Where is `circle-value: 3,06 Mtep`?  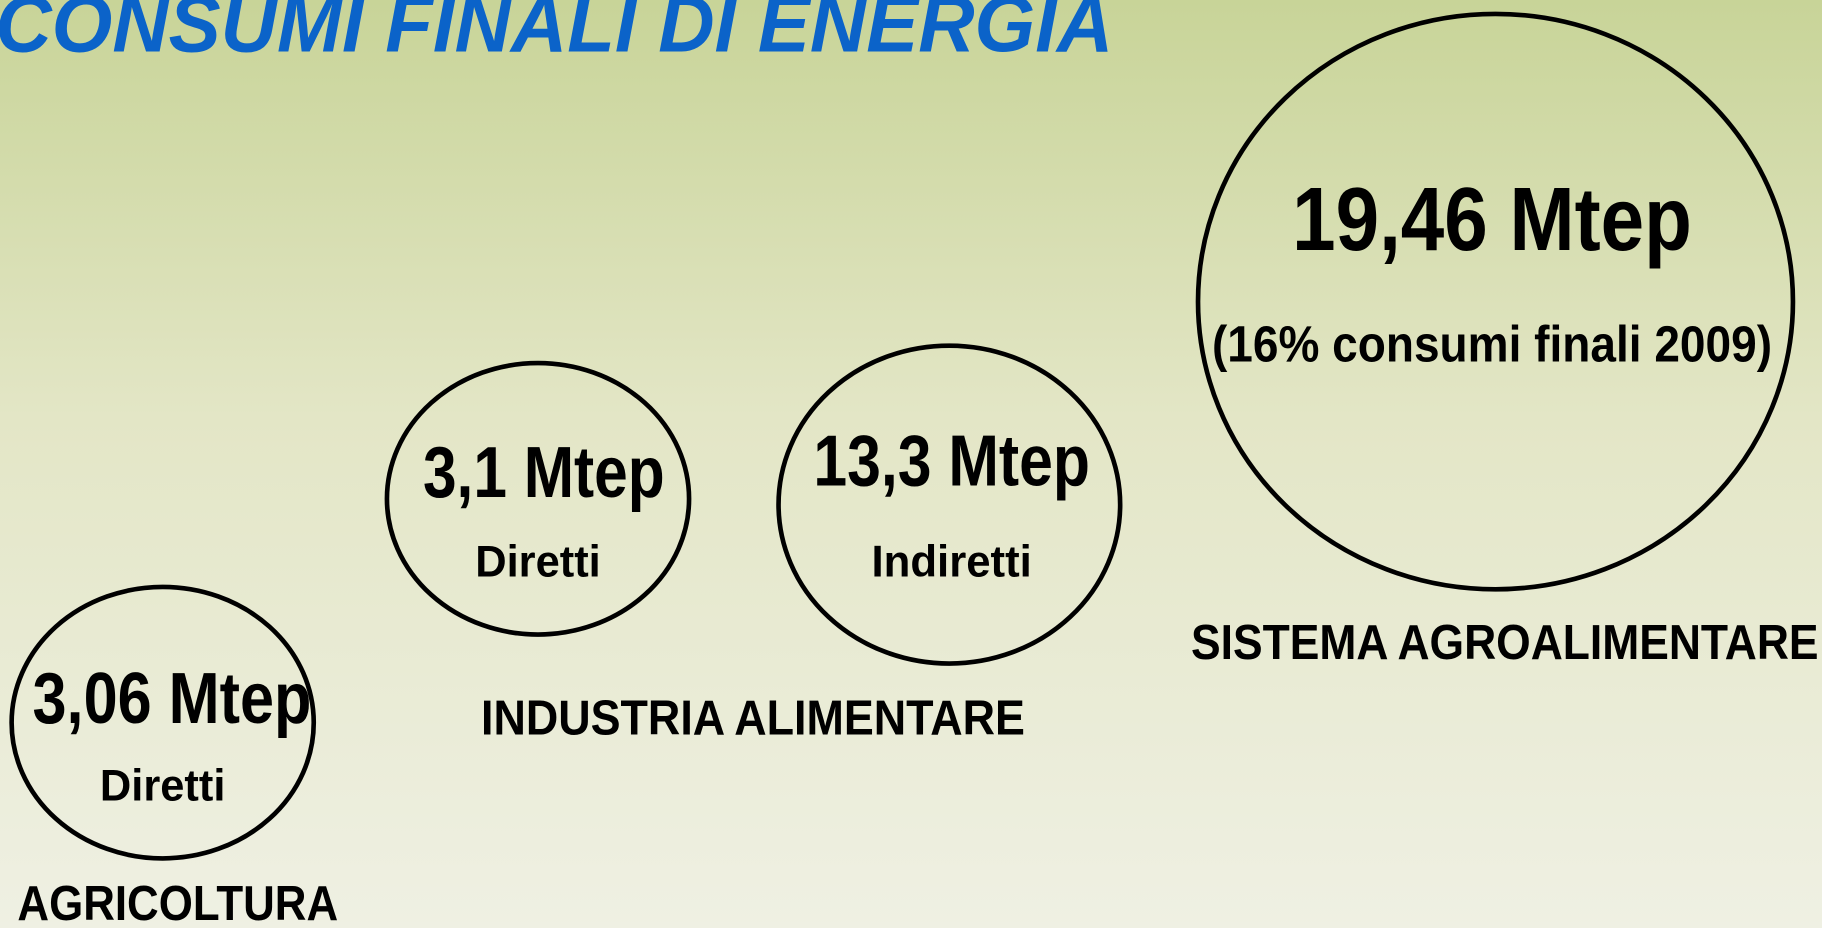 circle-value: 3,06 Mtep is located at coordinates (172, 699).